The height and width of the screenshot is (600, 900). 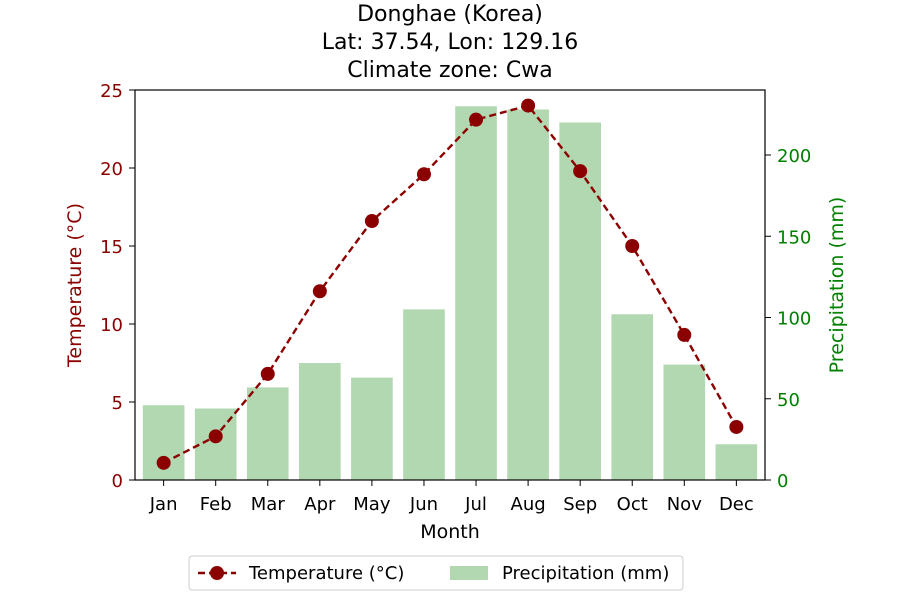 I want to click on month-axis: Jan Feb Mar Apr May Jun Jul Aug Sep Oct Nov Dec, so click(x=451, y=497).